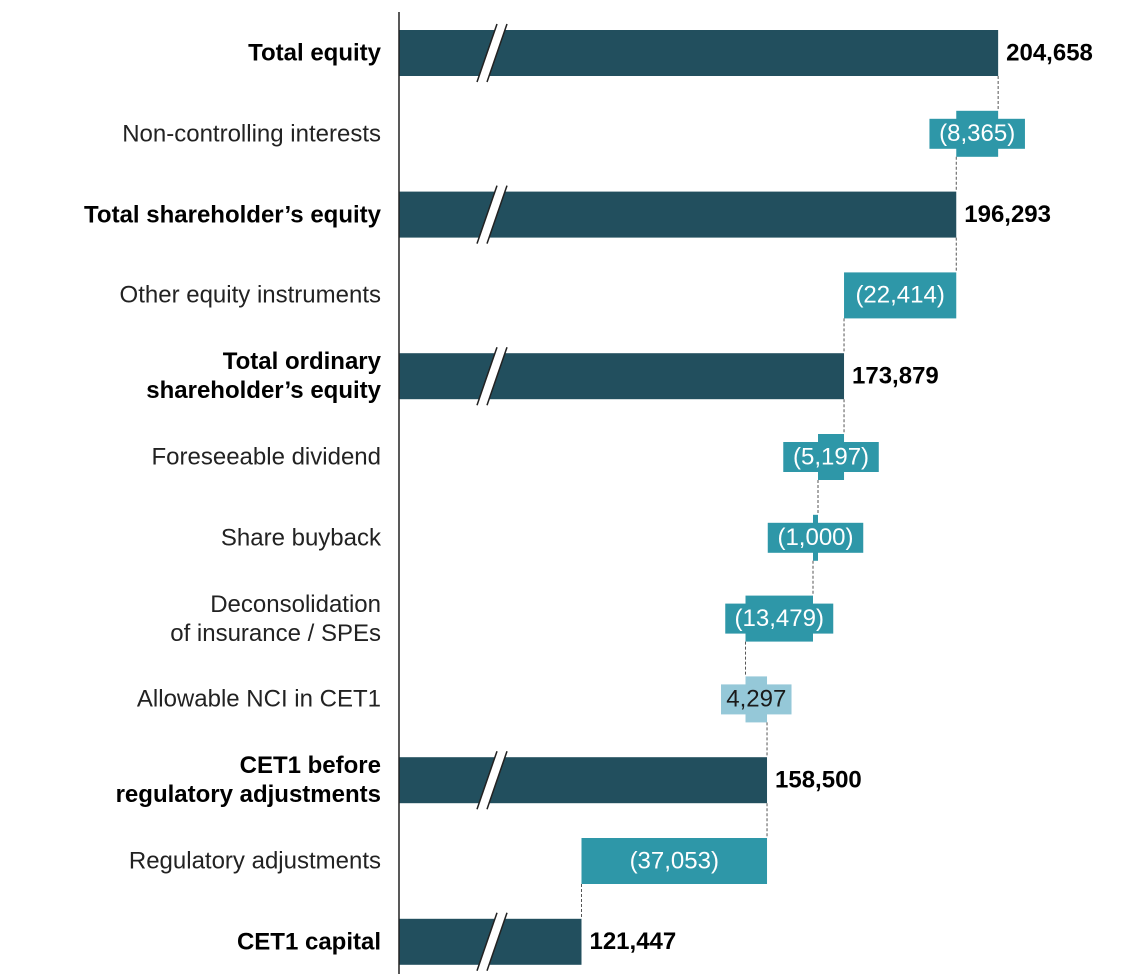  Describe the element at coordinates (263, 376) in the screenshot. I see `category-label: Total ordinary shareholder’s equity` at that location.